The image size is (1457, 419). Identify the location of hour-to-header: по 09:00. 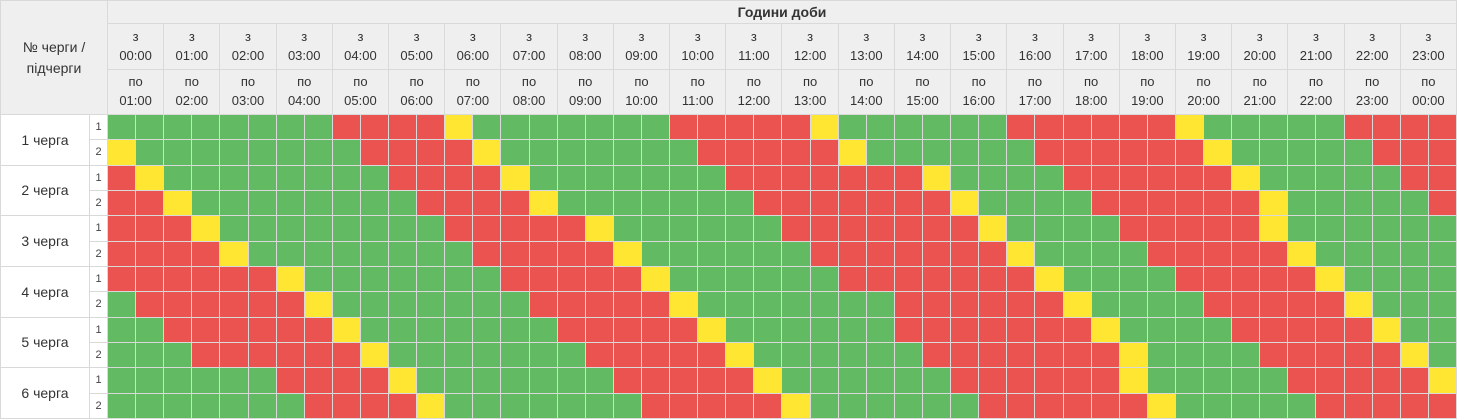
(585, 92).